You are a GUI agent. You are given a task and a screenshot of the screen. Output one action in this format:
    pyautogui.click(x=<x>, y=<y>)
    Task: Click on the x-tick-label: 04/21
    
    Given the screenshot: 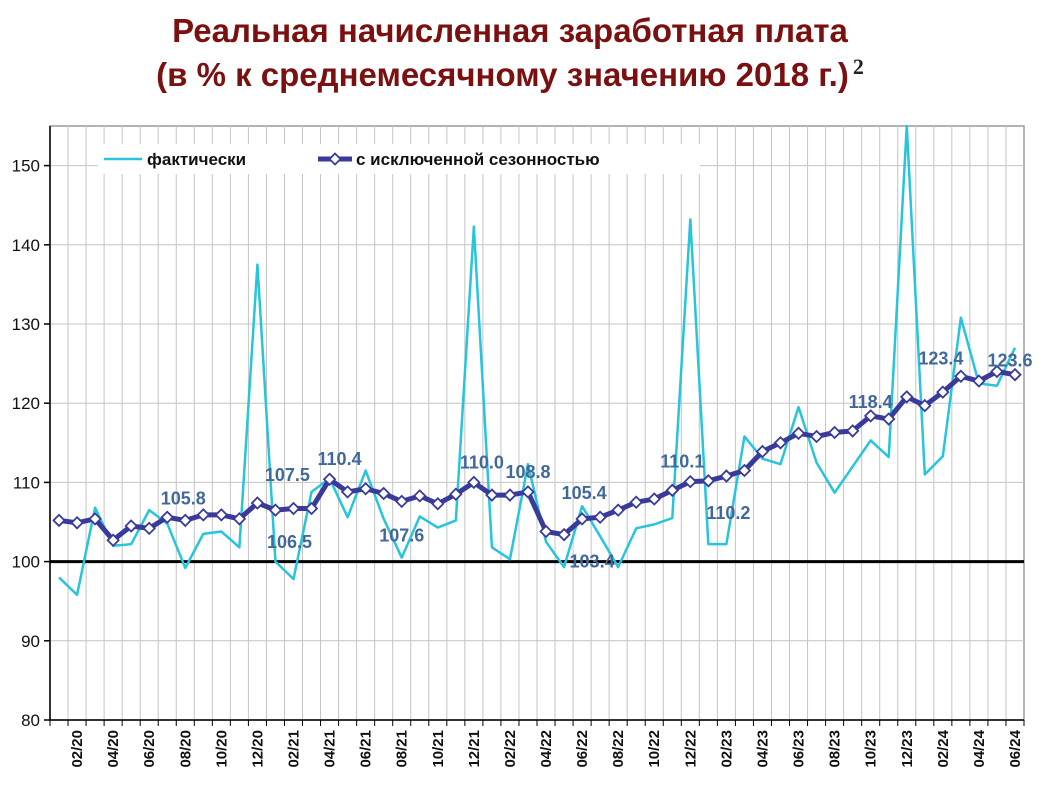 What is the action you would take?
    pyautogui.click(x=330, y=749)
    